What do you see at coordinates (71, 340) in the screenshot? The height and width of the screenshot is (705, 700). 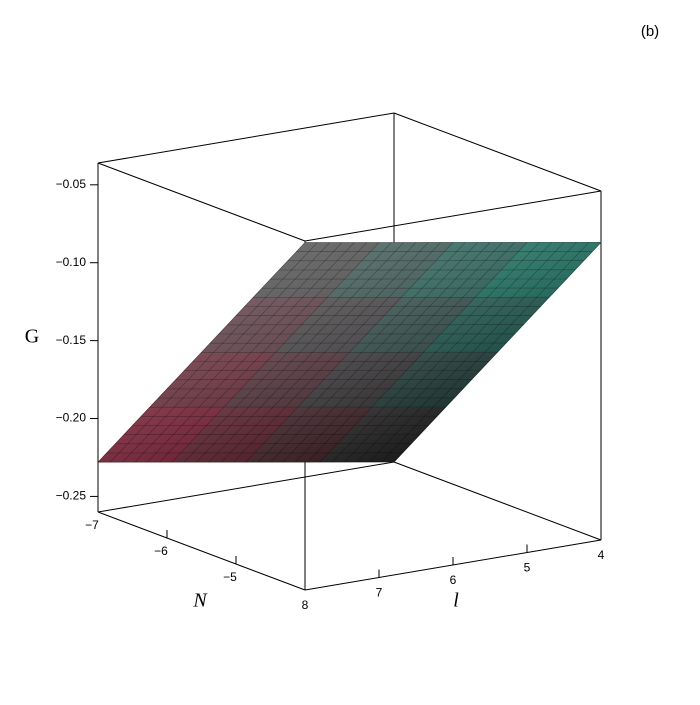 I see `z-tick-label: −0.15` at bounding box center [71, 340].